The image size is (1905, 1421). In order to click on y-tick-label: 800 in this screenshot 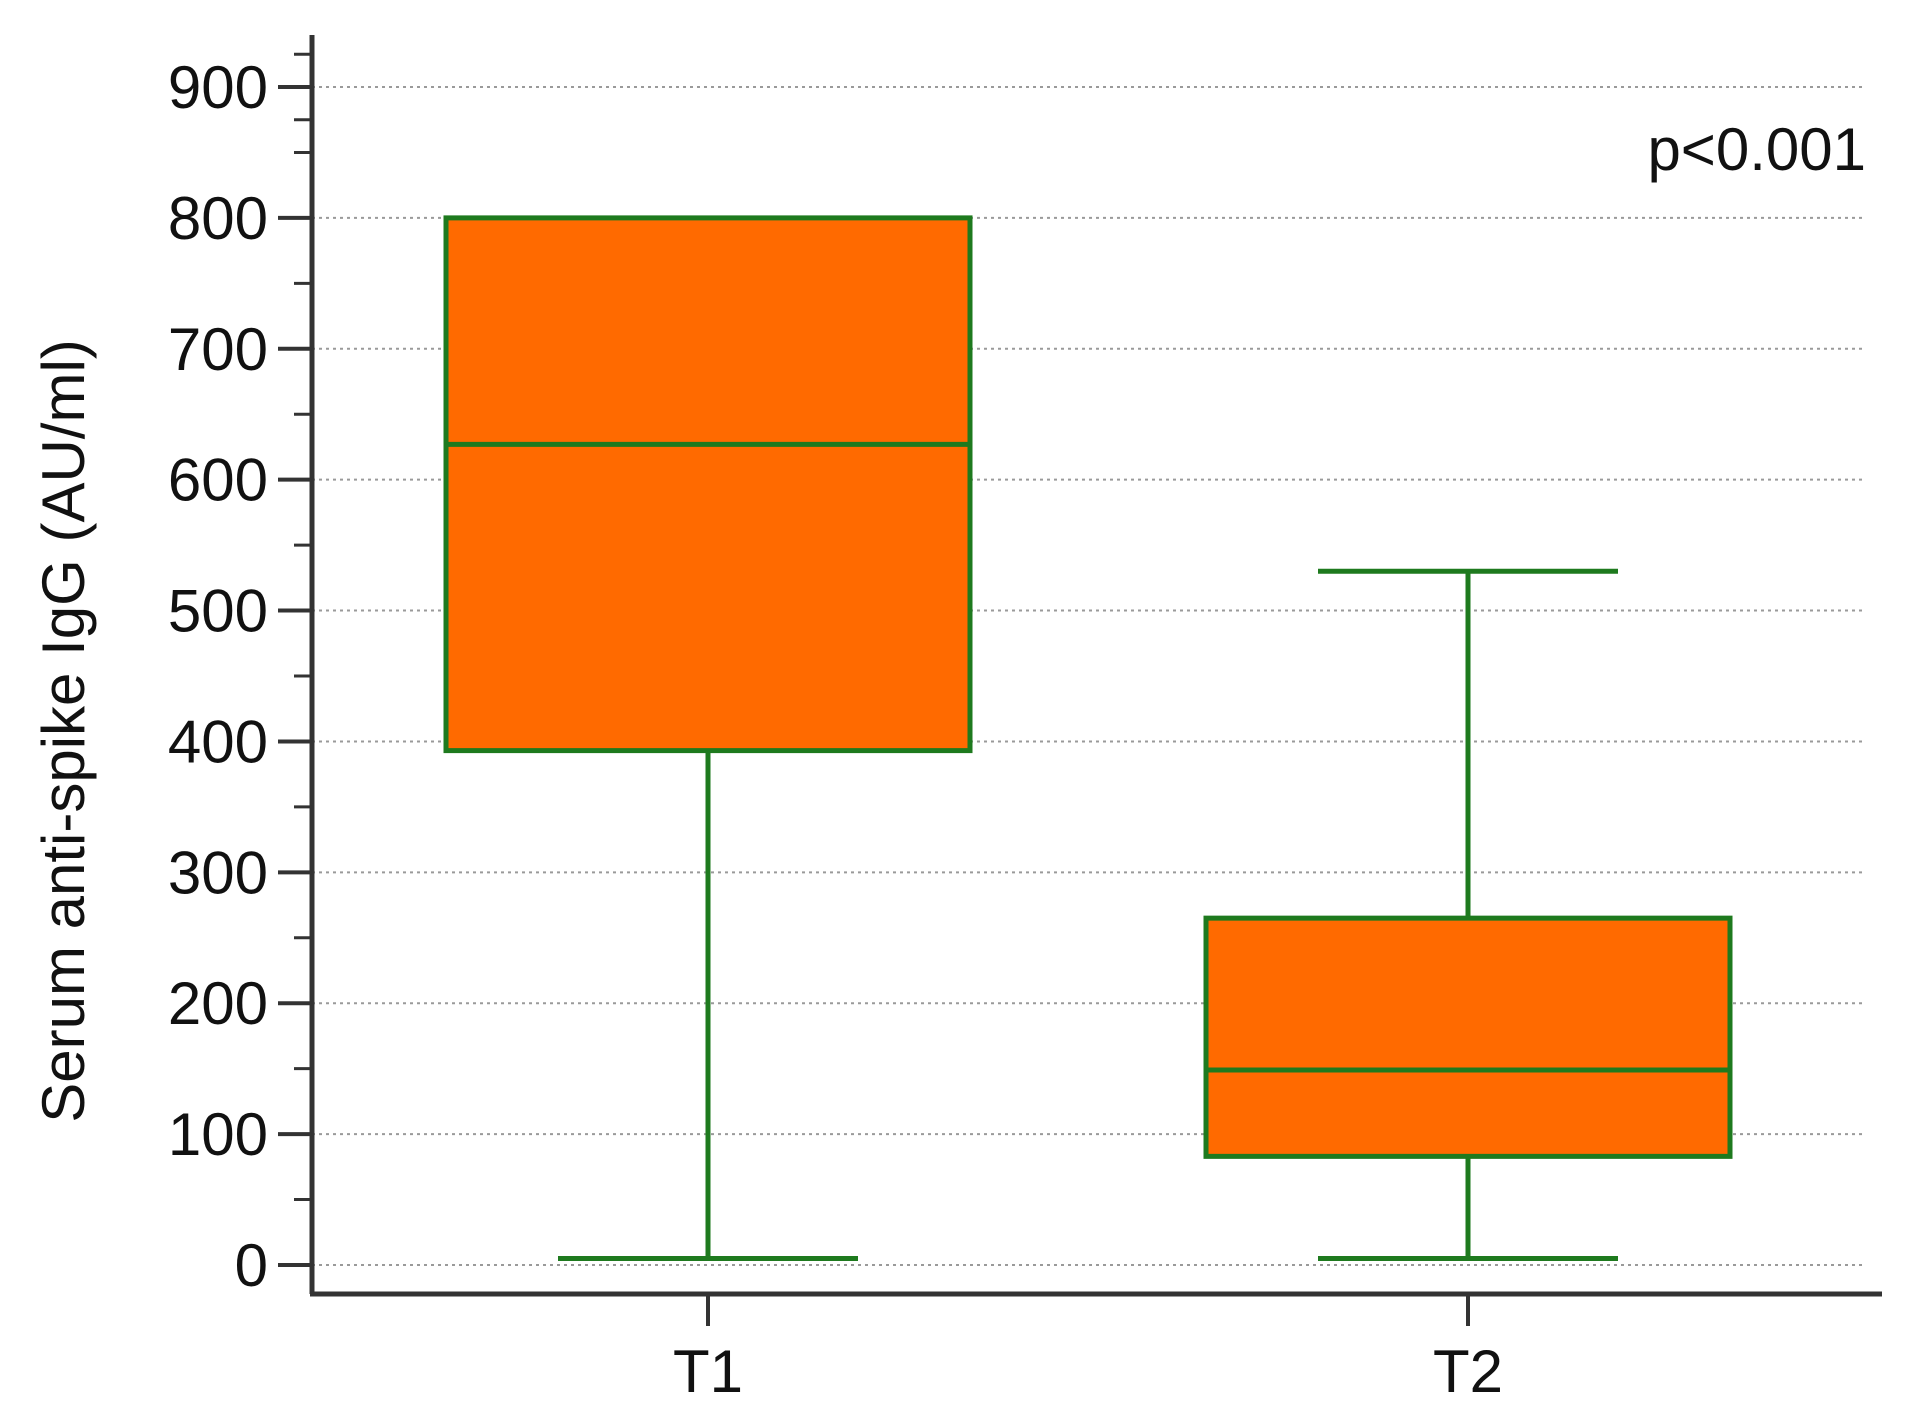, I will do `click(218, 218)`.